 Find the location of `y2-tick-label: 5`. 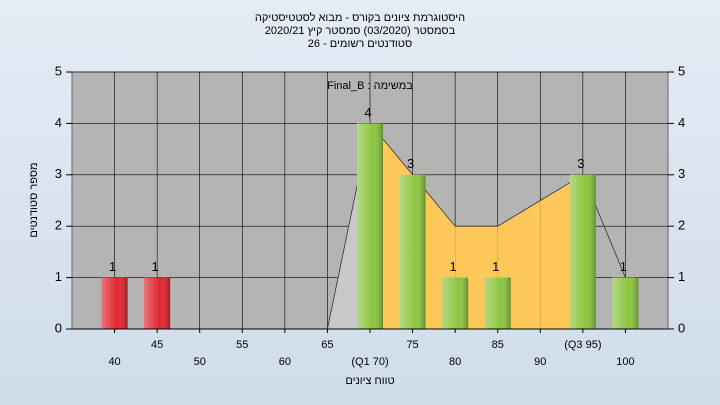

y2-tick-label: 5 is located at coordinates (681, 70).